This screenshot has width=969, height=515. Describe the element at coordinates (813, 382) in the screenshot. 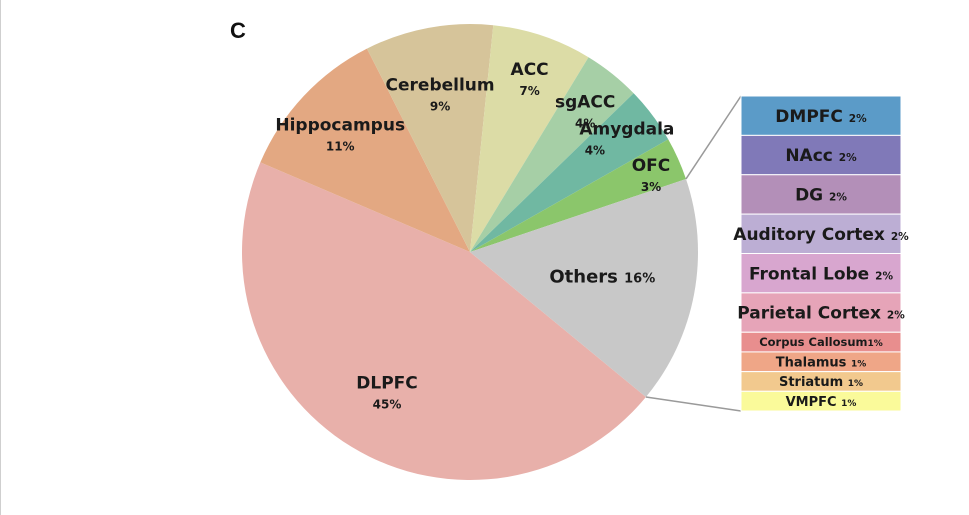

I see `segment-name: Striatum` at that location.